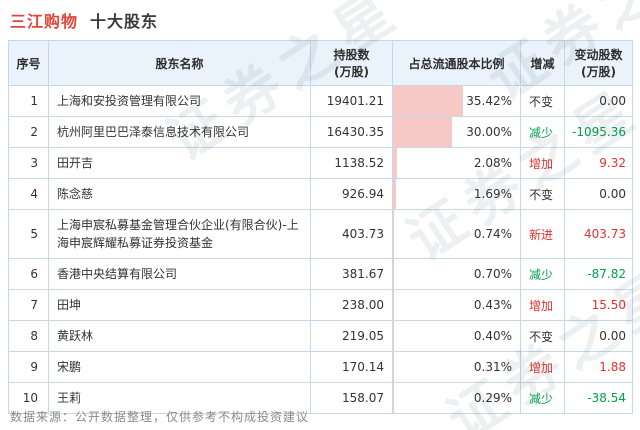 This screenshot has height=430, width=640. What do you see at coordinates (179, 194) in the screenshot?
I see `shareholder-name-cell: 陈念慈` at bounding box center [179, 194].